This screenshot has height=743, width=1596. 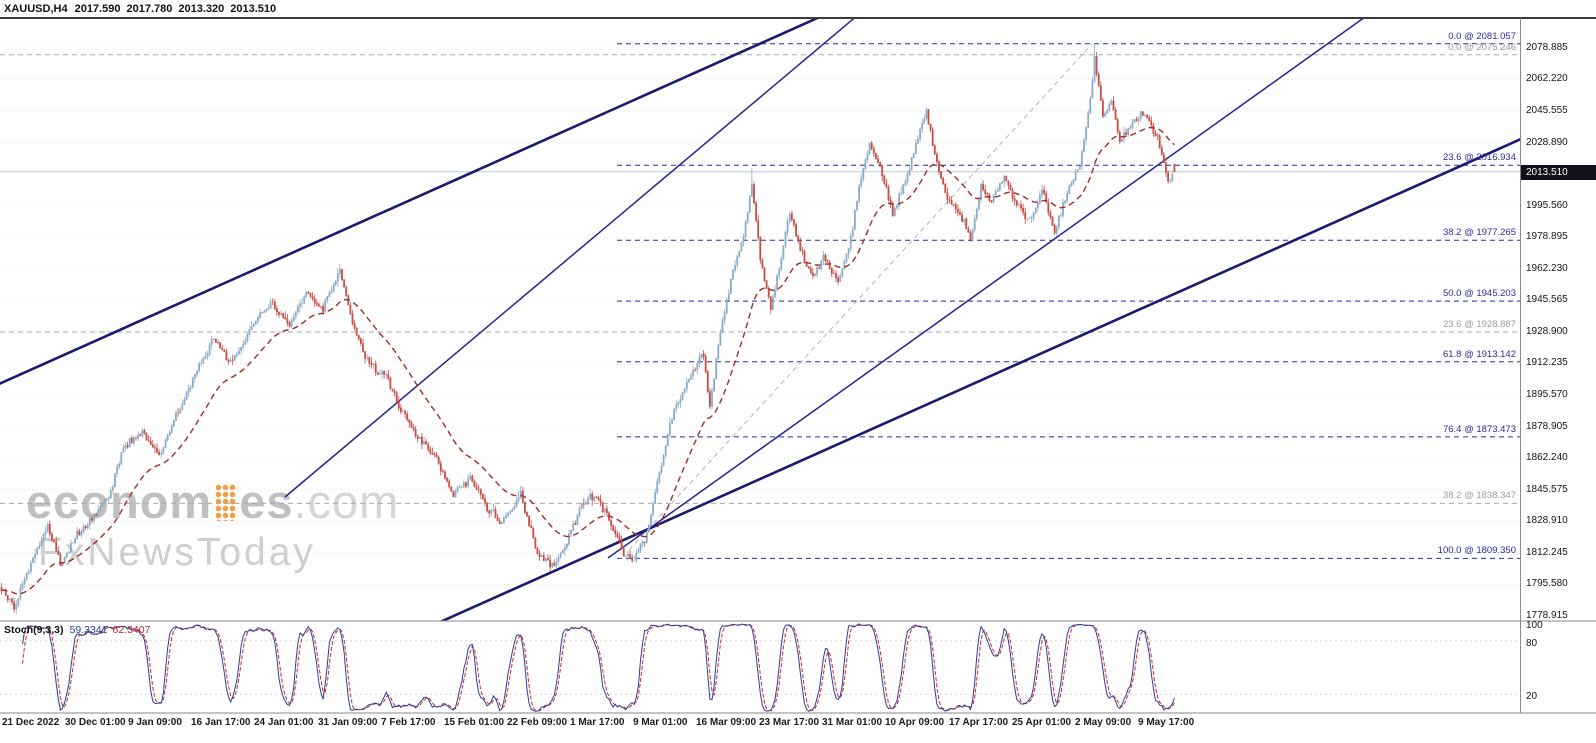 What do you see at coordinates (408, 722) in the screenshot?
I see `date-label: 7 Feb 17:00` at bounding box center [408, 722].